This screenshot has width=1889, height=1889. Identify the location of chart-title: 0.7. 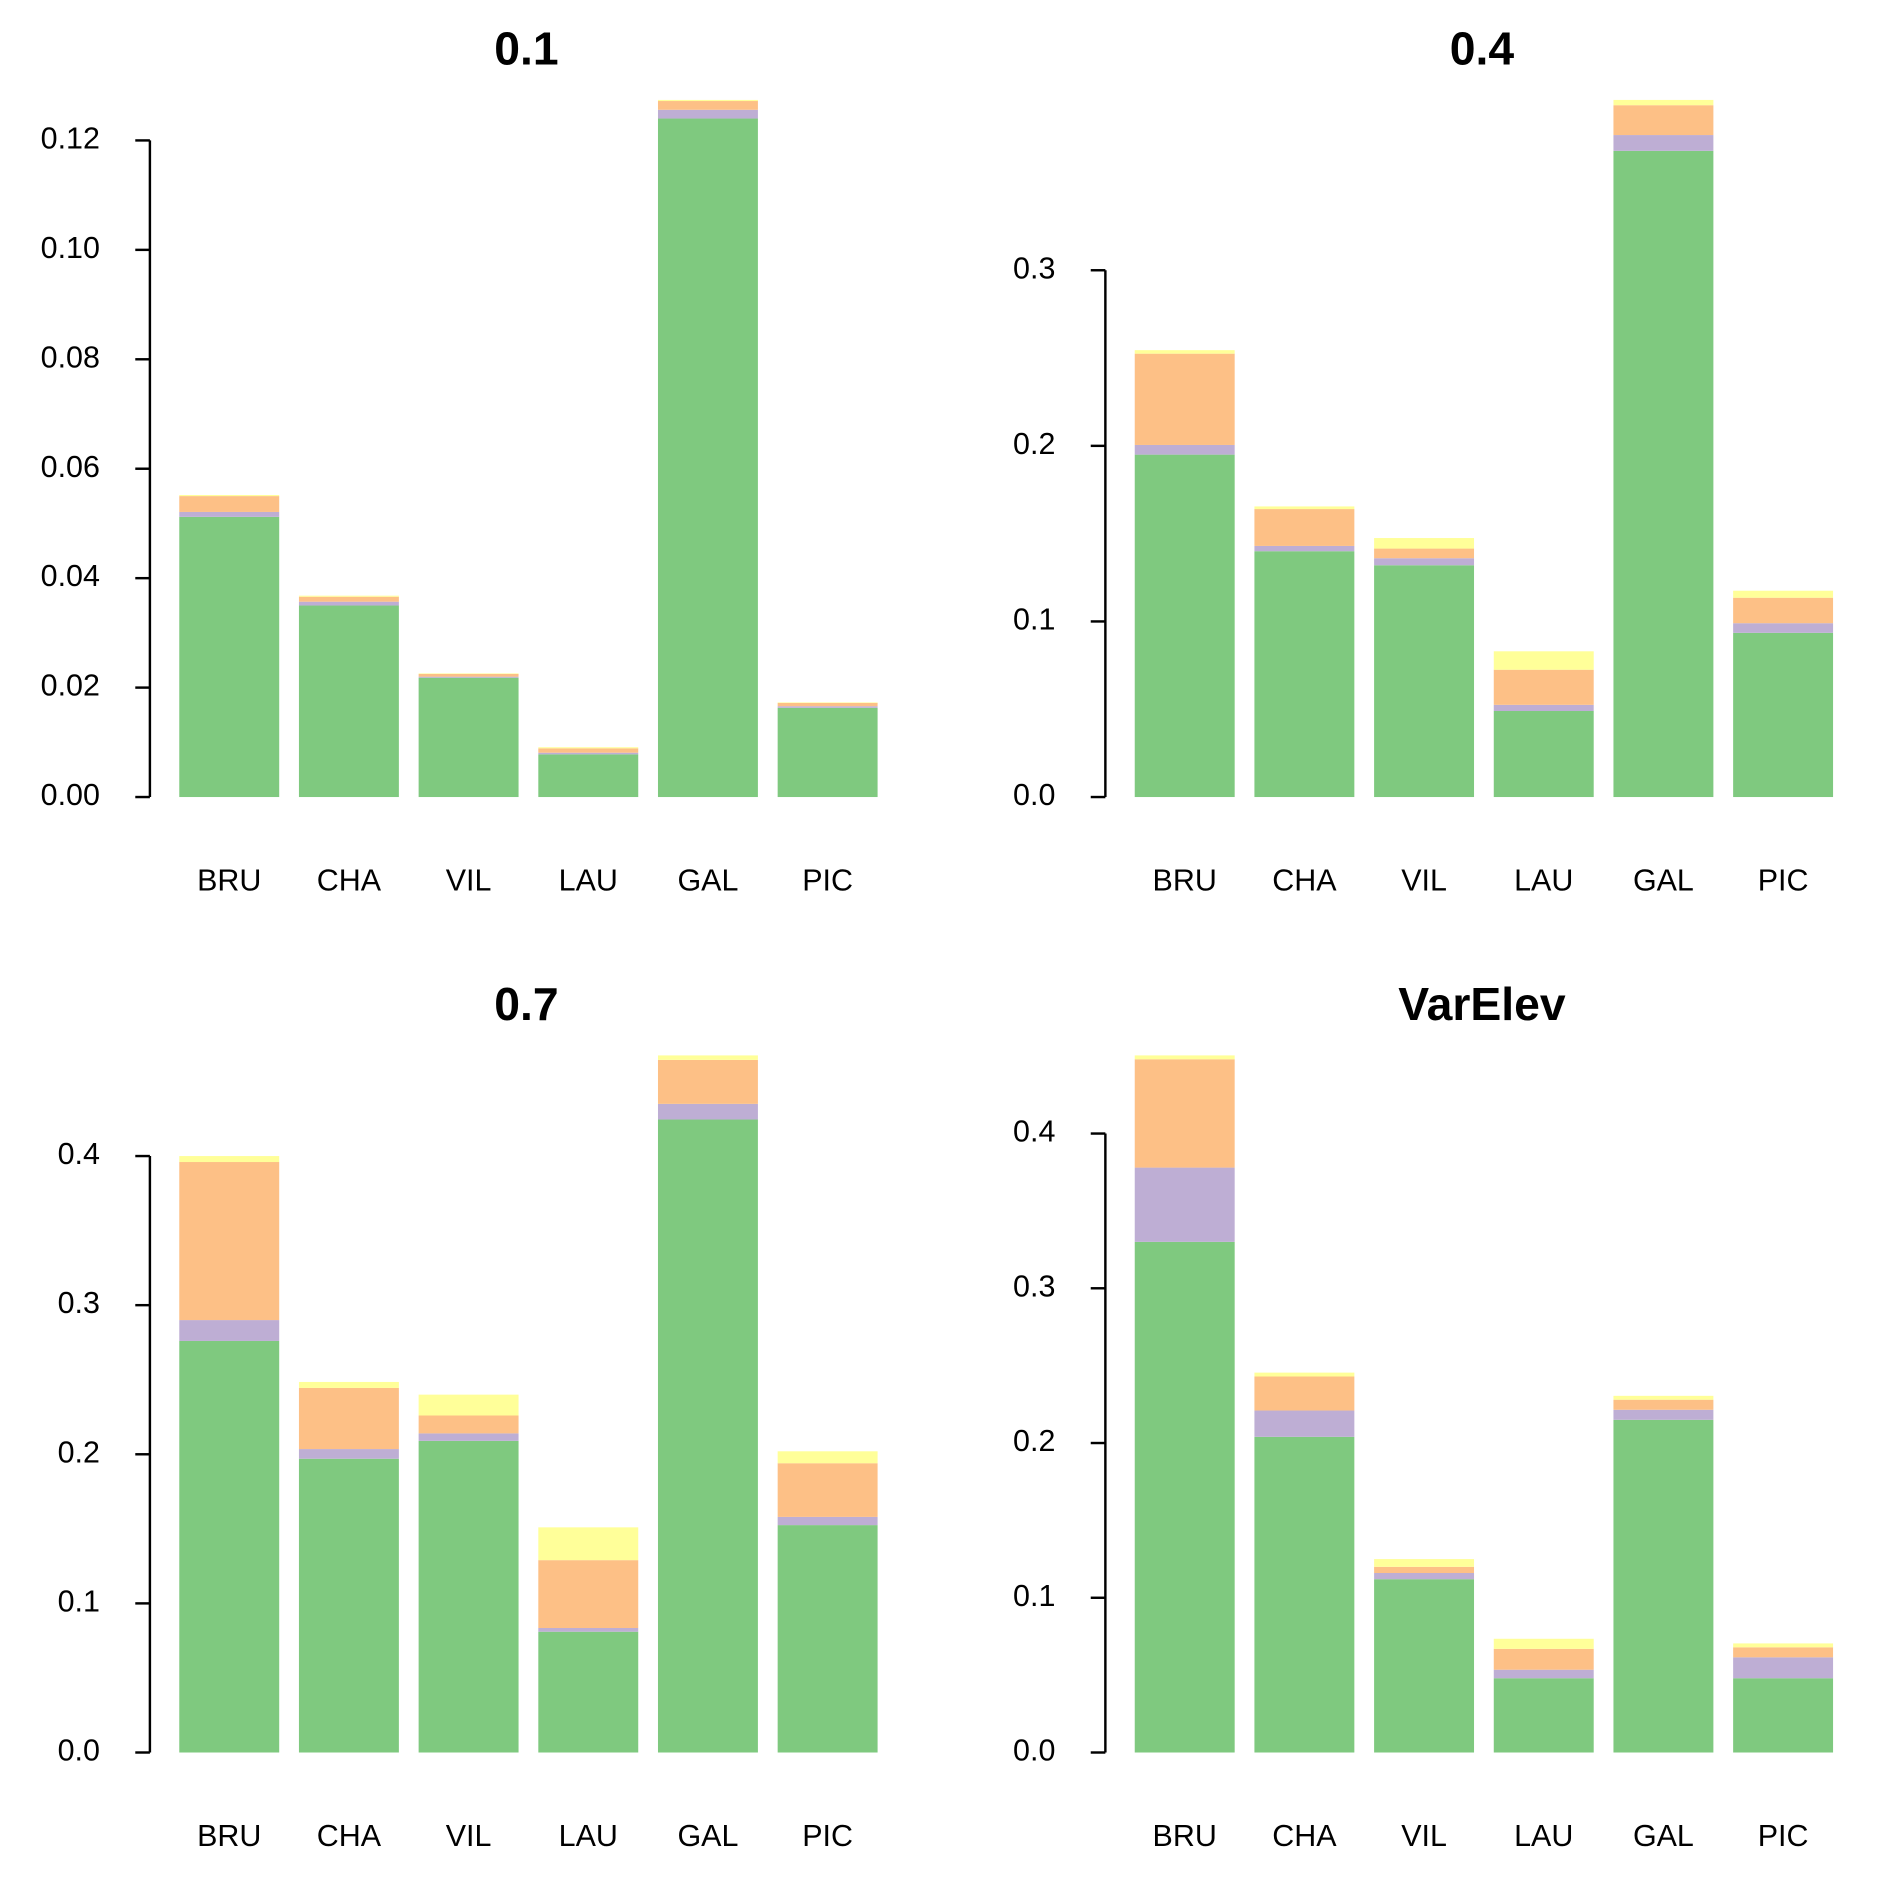
(526, 1004).